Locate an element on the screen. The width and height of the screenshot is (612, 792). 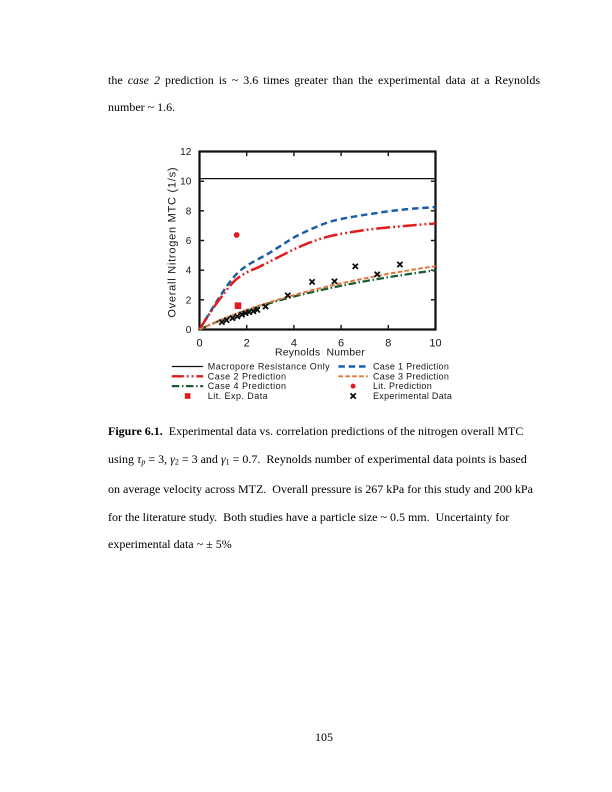
svg-text: Lit. Exp. Data is located at coordinates (238, 396).